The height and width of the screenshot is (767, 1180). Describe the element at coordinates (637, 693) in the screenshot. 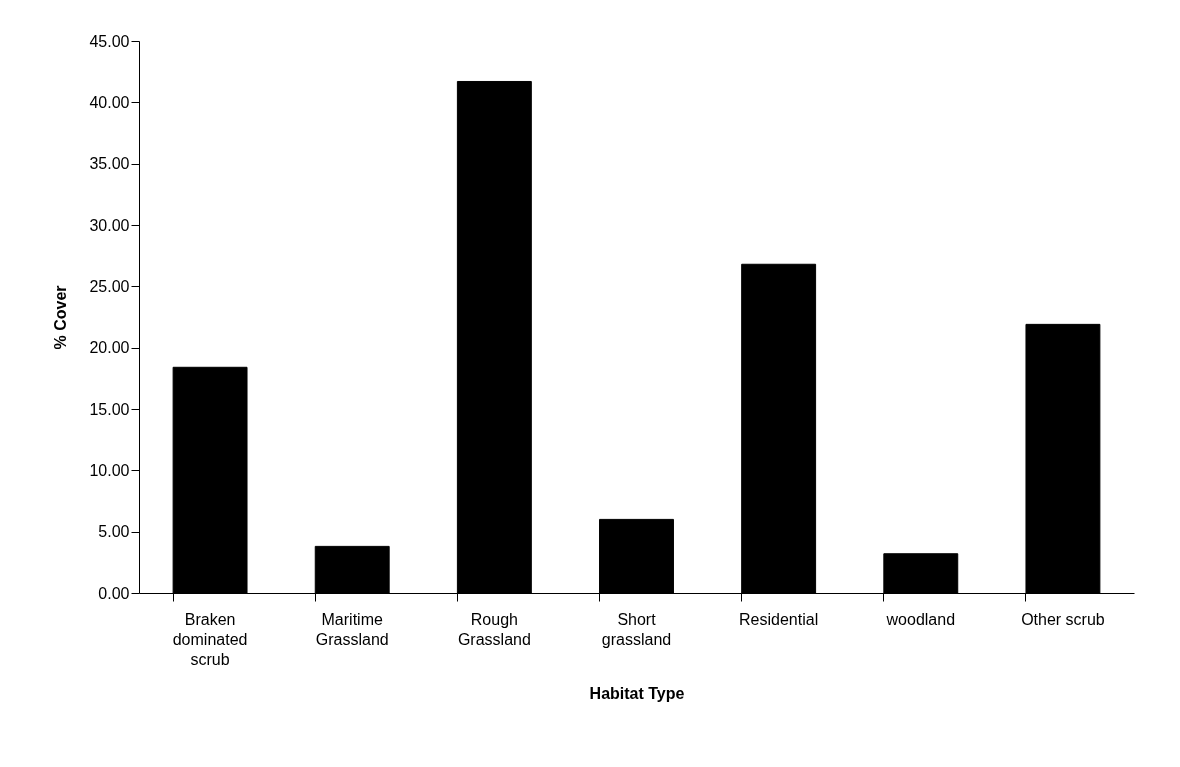

I see `x-axis-title: Habitat Type` at that location.